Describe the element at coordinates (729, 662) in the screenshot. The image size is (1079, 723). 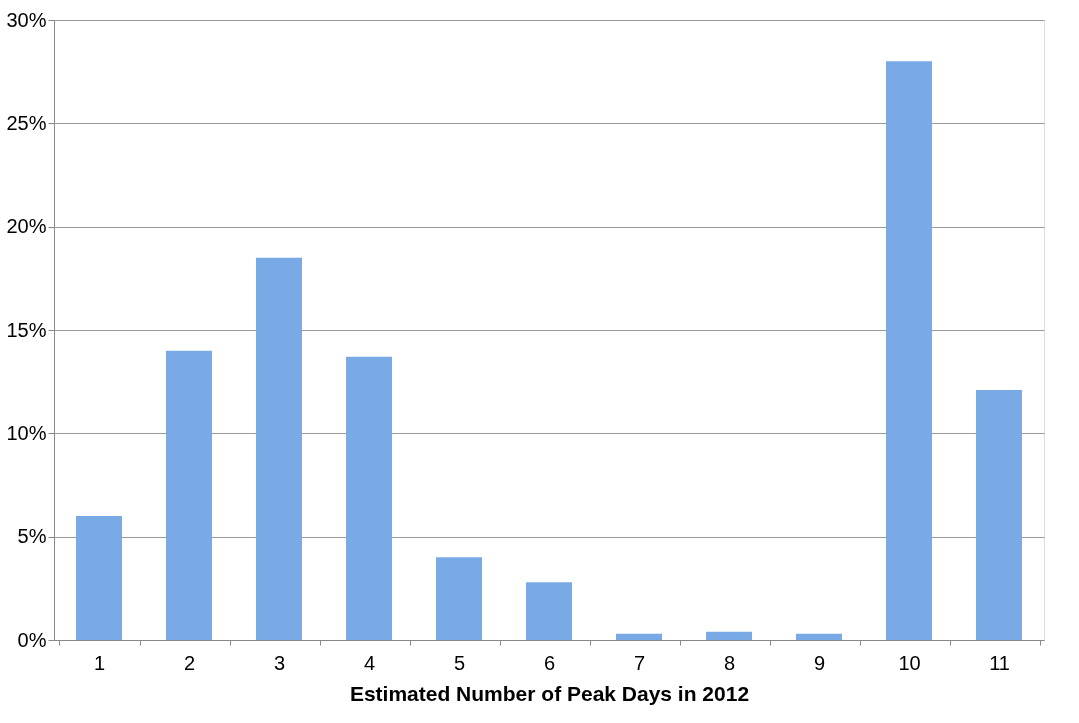
I see `x-tick-label: 8` at that location.